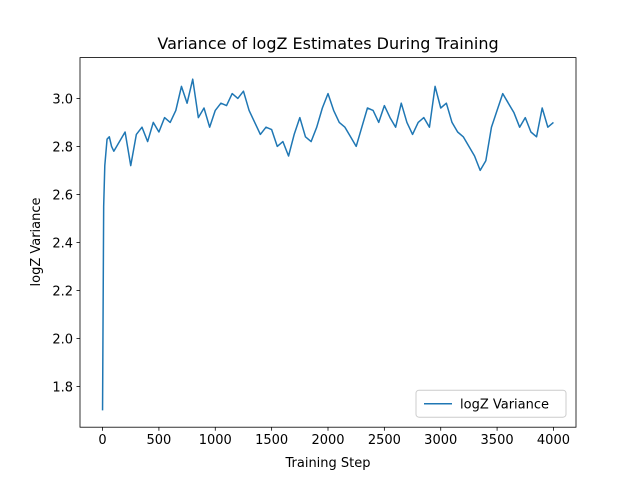  What do you see at coordinates (271, 440) in the screenshot?
I see `x-tick-label: 1500` at bounding box center [271, 440].